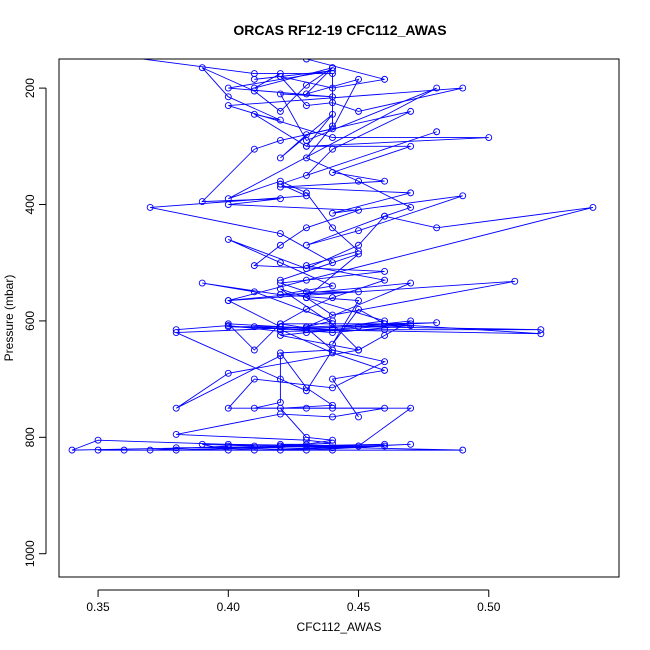 The image size is (650, 650). What do you see at coordinates (30, 553) in the screenshot?
I see `y-tick-label: 1000` at bounding box center [30, 553].